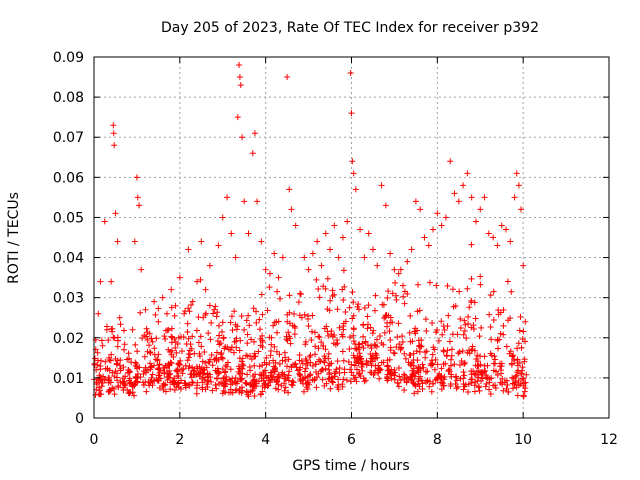  I want to click on x-tick-label: 2, so click(179, 440).